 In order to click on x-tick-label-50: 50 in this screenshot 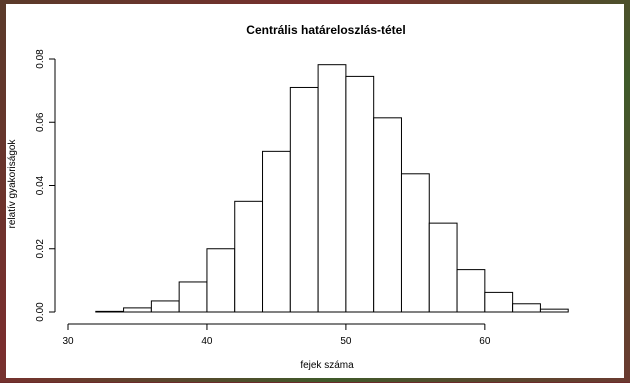, I will do `click(346, 341)`.